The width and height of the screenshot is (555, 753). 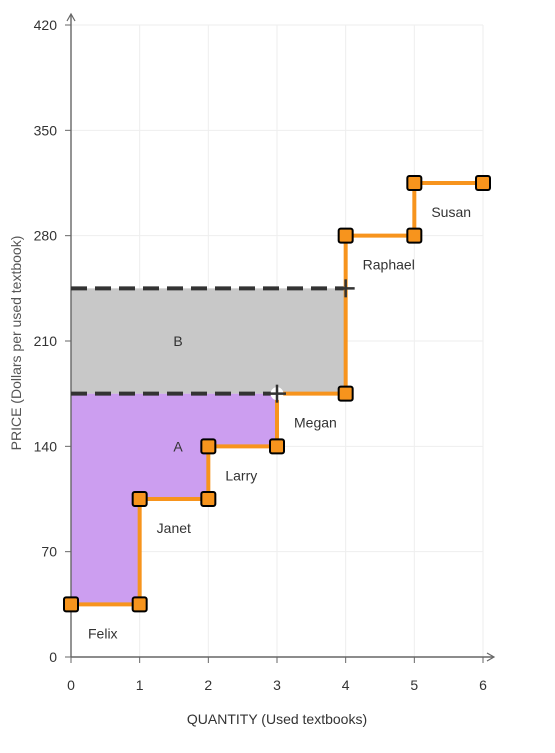 I want to click on x-axis-title: QUANTITY (Used textbooks), so click(x=277, y=719).